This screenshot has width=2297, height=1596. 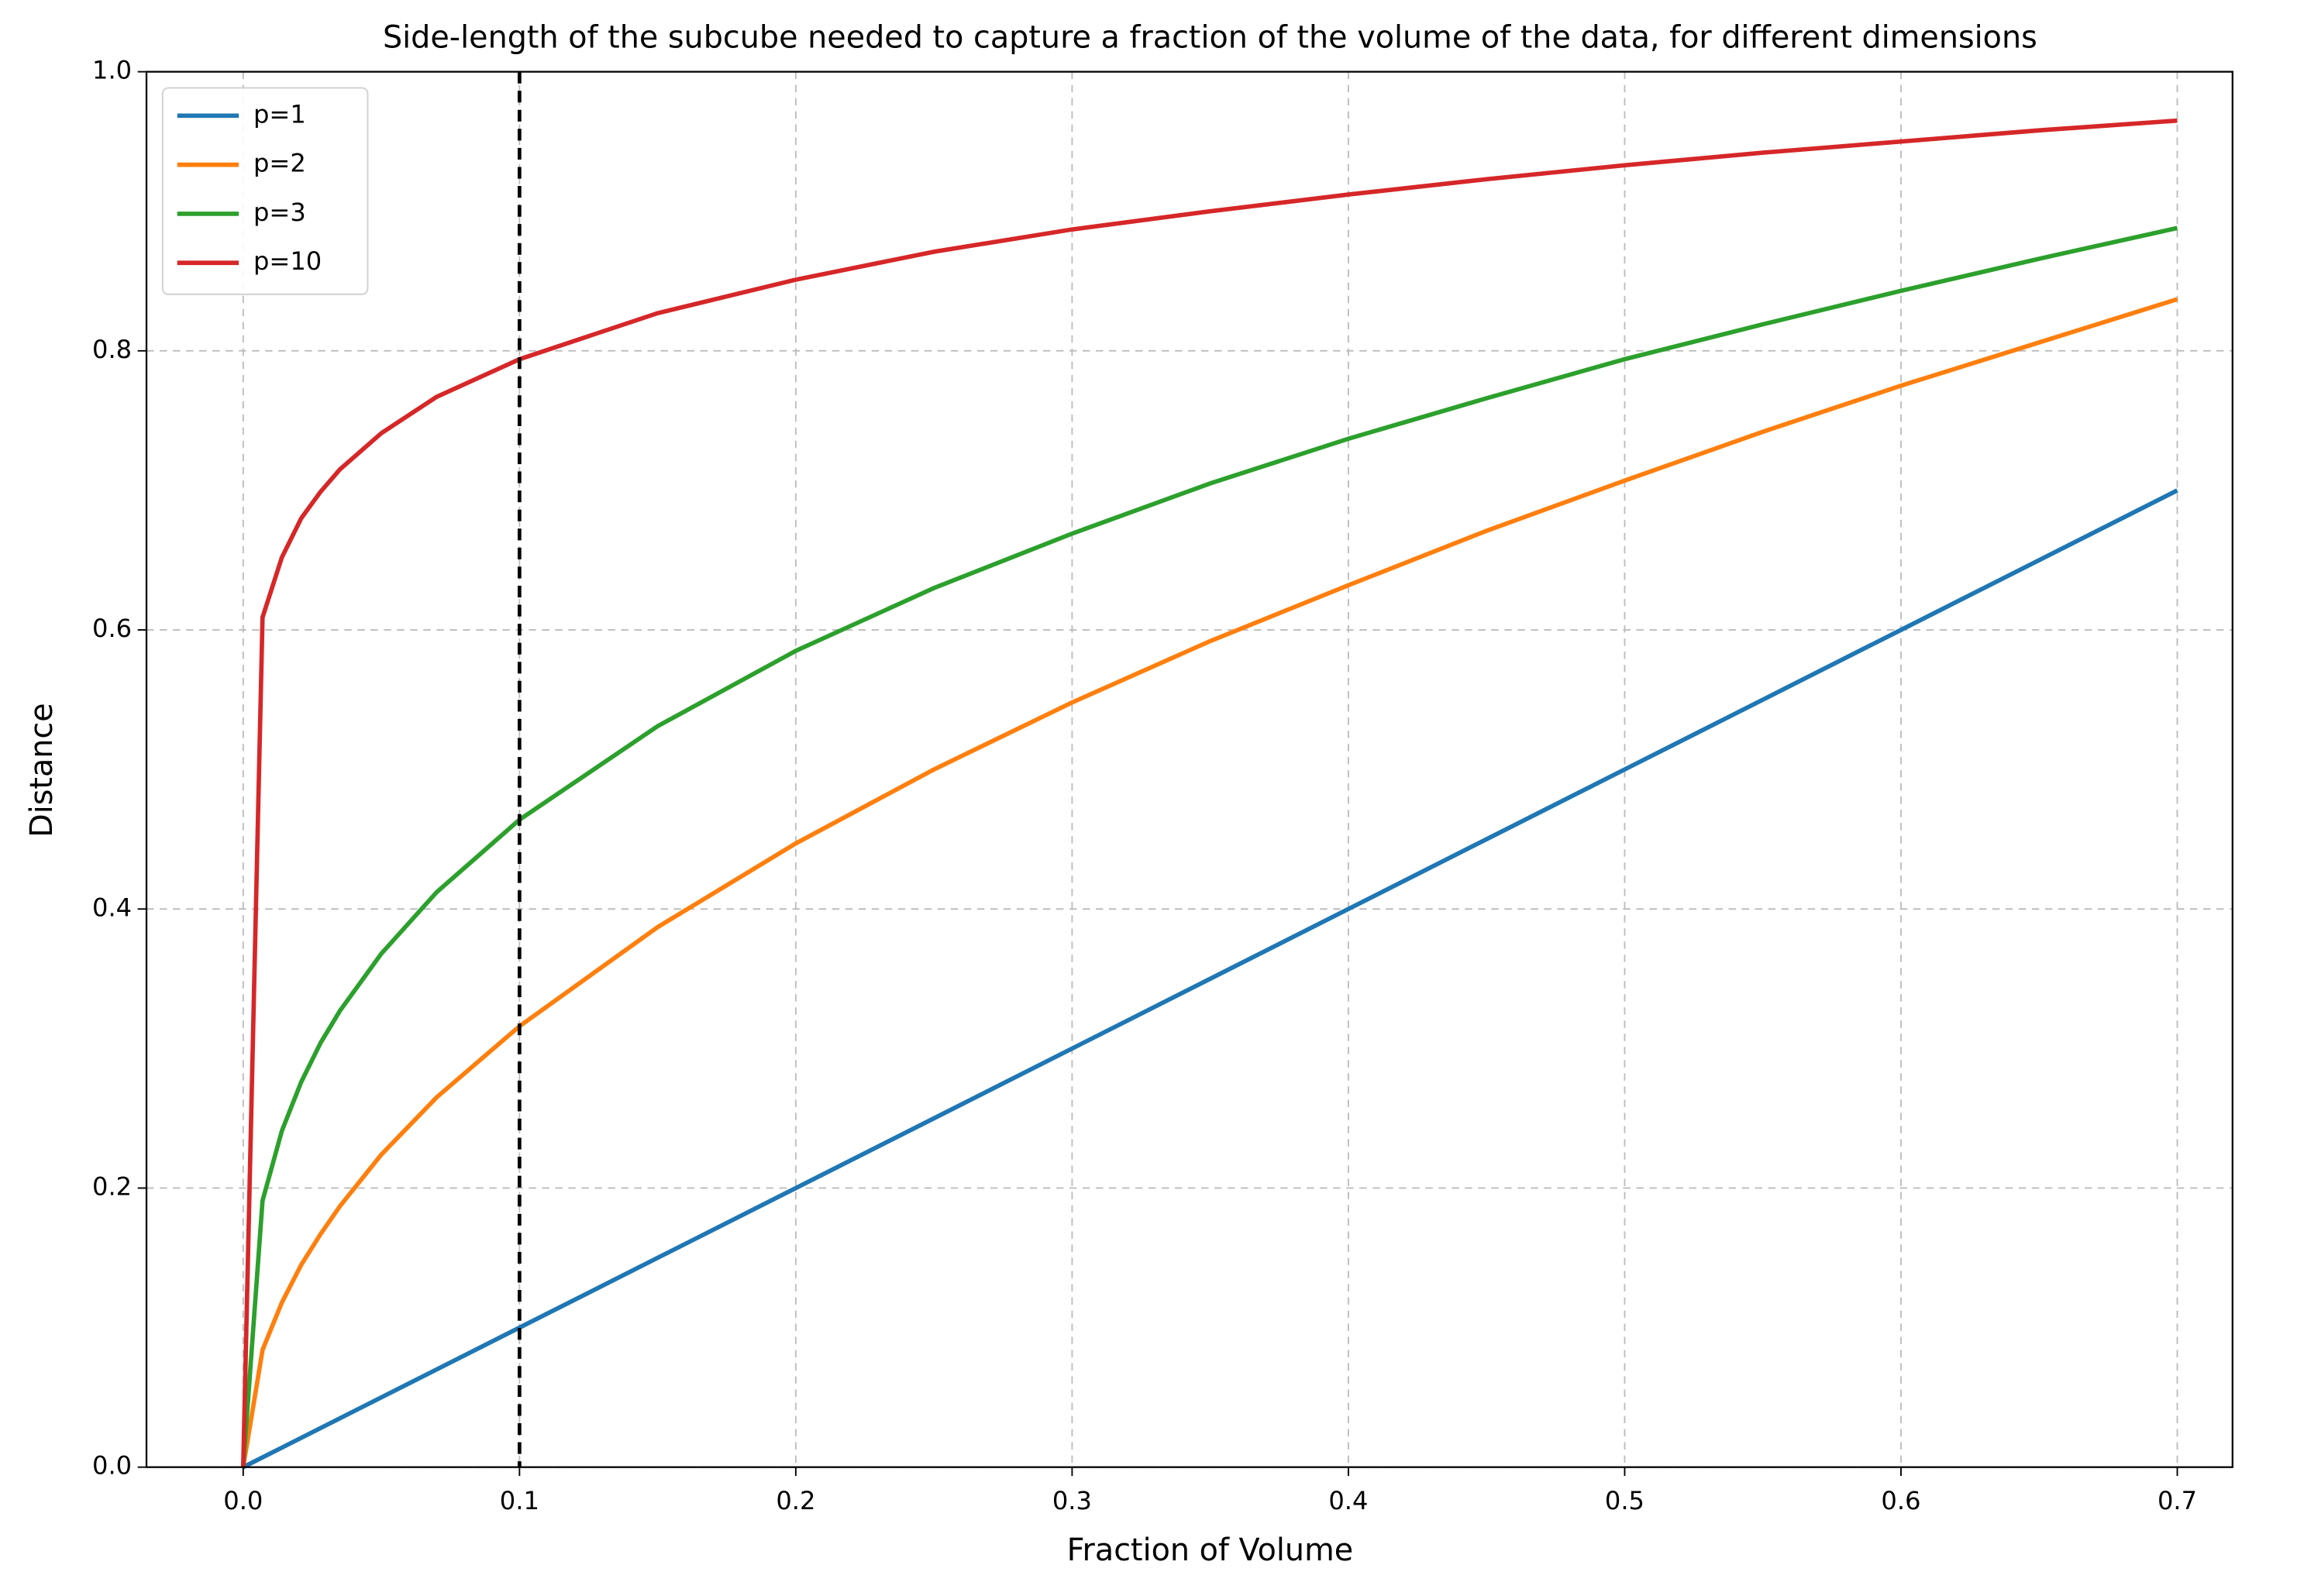 What do you see at coordinates (1348, 1500) in the screenshot?
I see `x-tick-label: 0.4` at bounding box center [1348, 1500].